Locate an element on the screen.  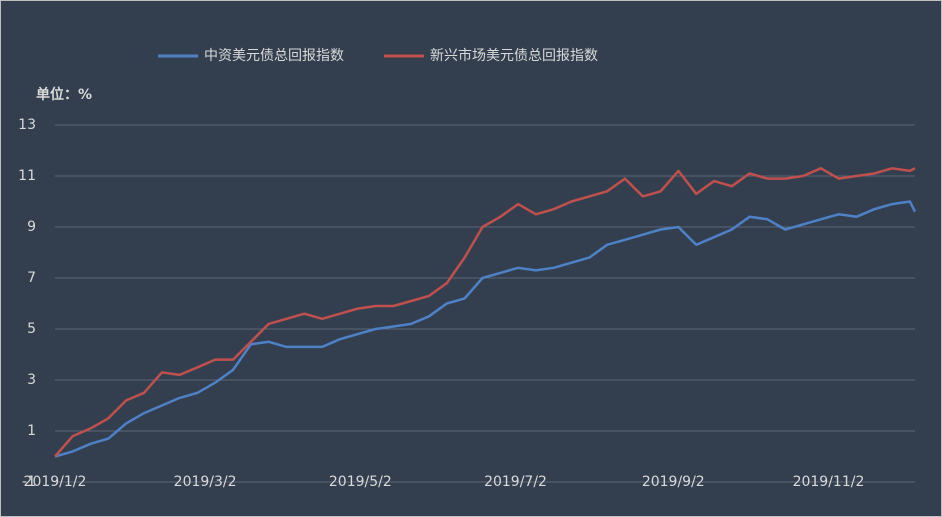
y-tick-label: 5 is located at coordinates (31, 329).